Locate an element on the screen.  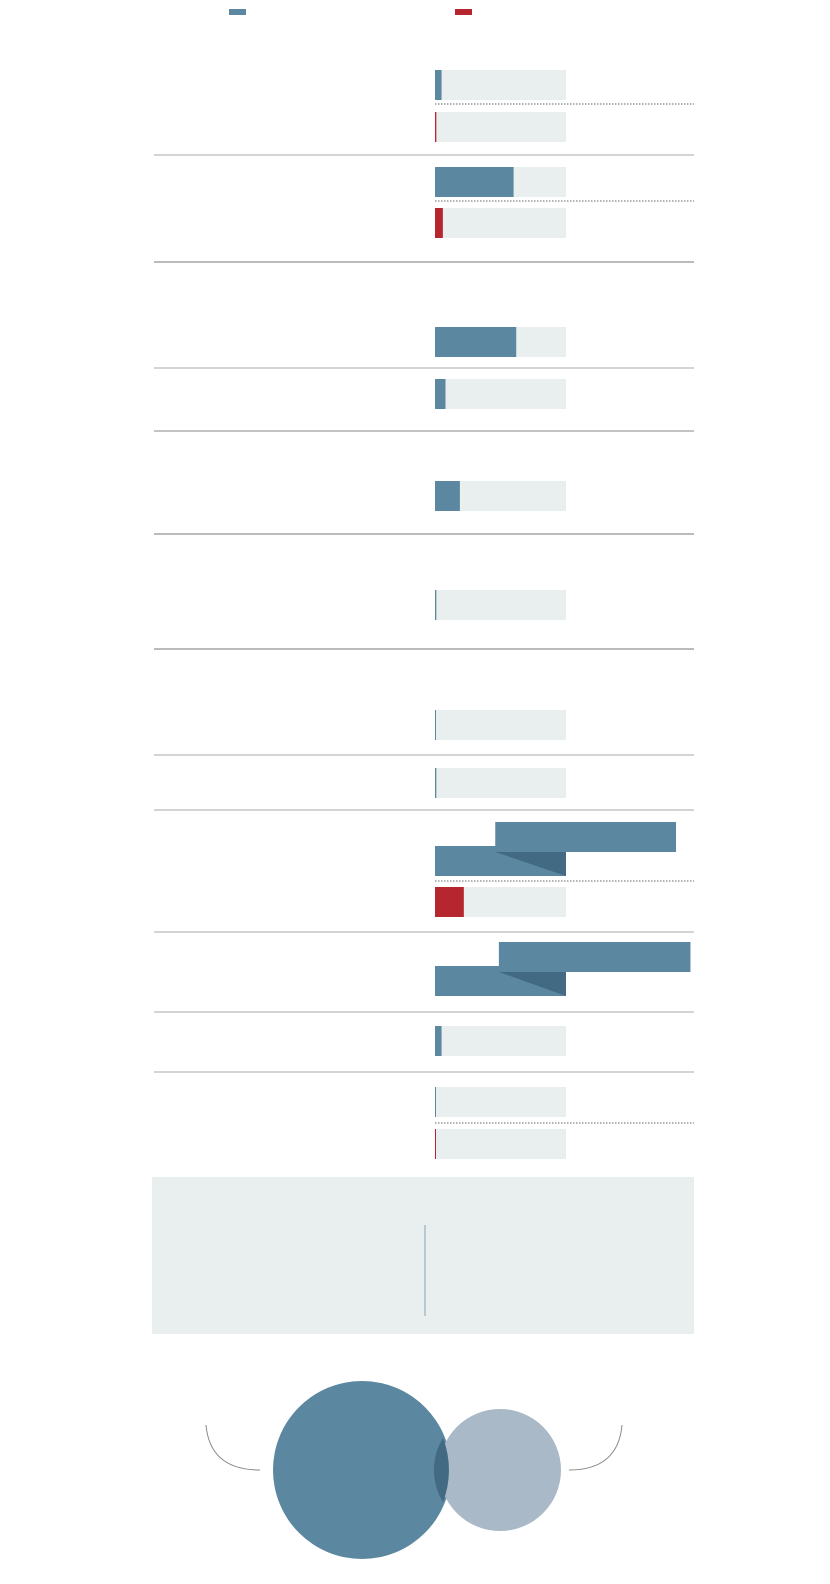
circle-large is located at coordinates (362, 1470).